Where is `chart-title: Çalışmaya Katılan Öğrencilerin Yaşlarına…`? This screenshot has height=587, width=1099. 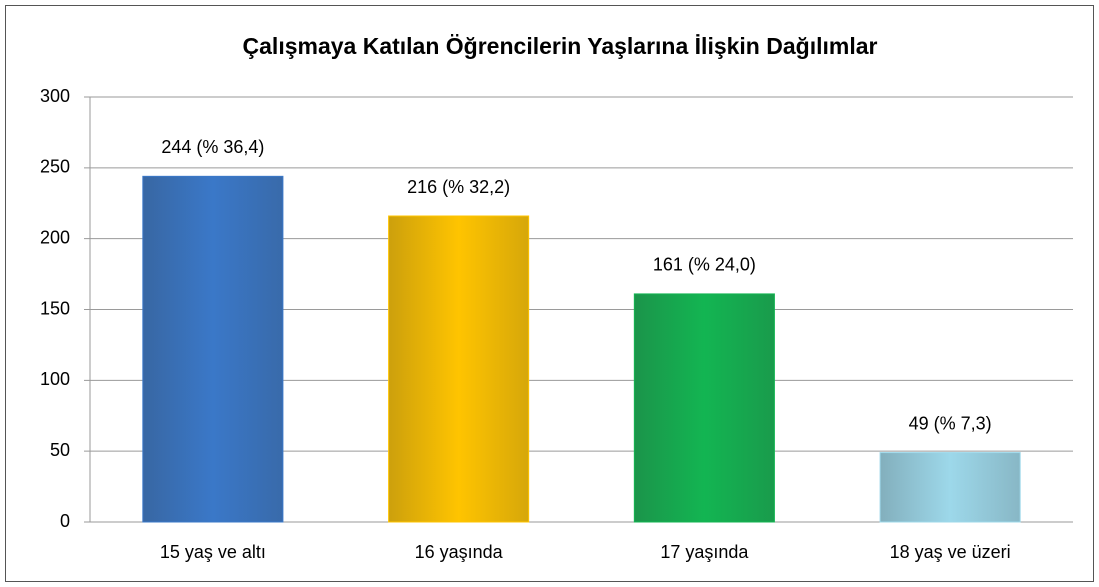 chart-title: Çalışmaya Katılan Öğrencilerin Yaşlarına… is located at coordinates (560, 46).